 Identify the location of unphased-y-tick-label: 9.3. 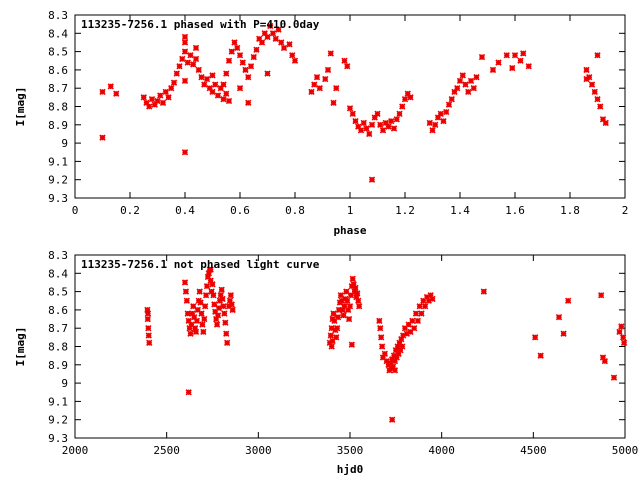
(58, 438).